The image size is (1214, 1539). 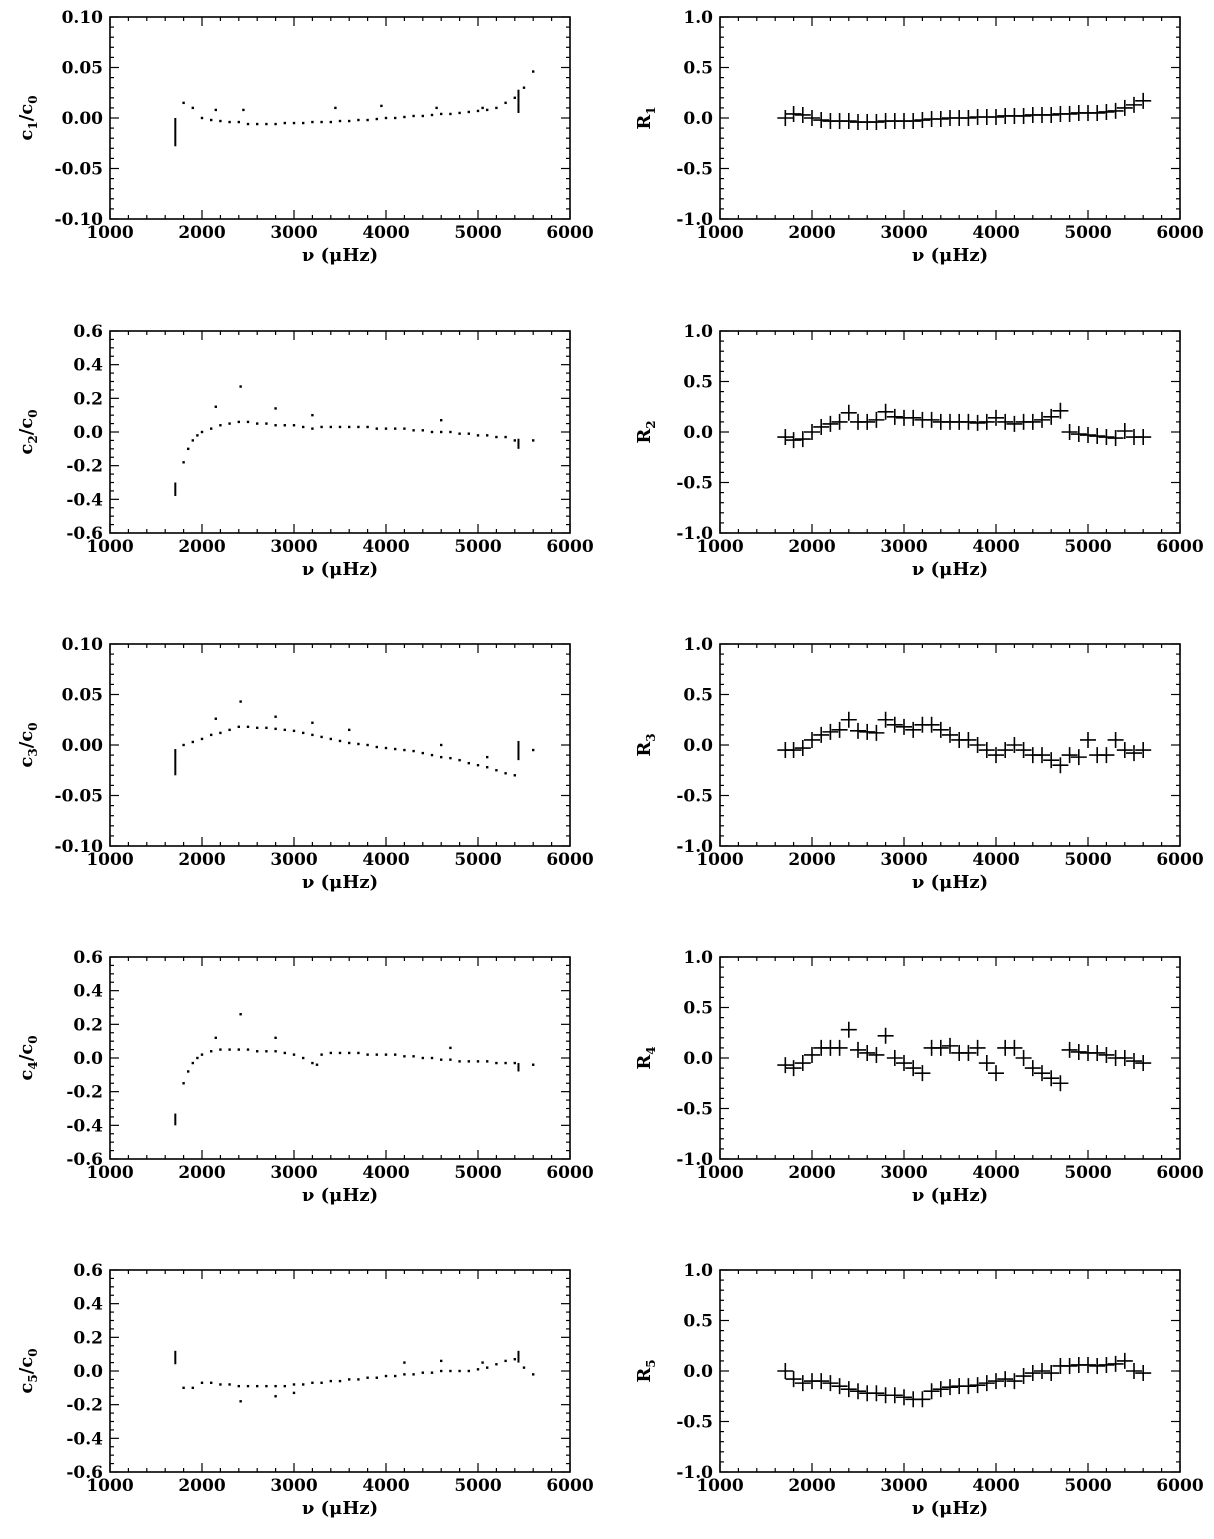 I want to click on y-tick-label: 0.0, so click(x=88, y=1372).